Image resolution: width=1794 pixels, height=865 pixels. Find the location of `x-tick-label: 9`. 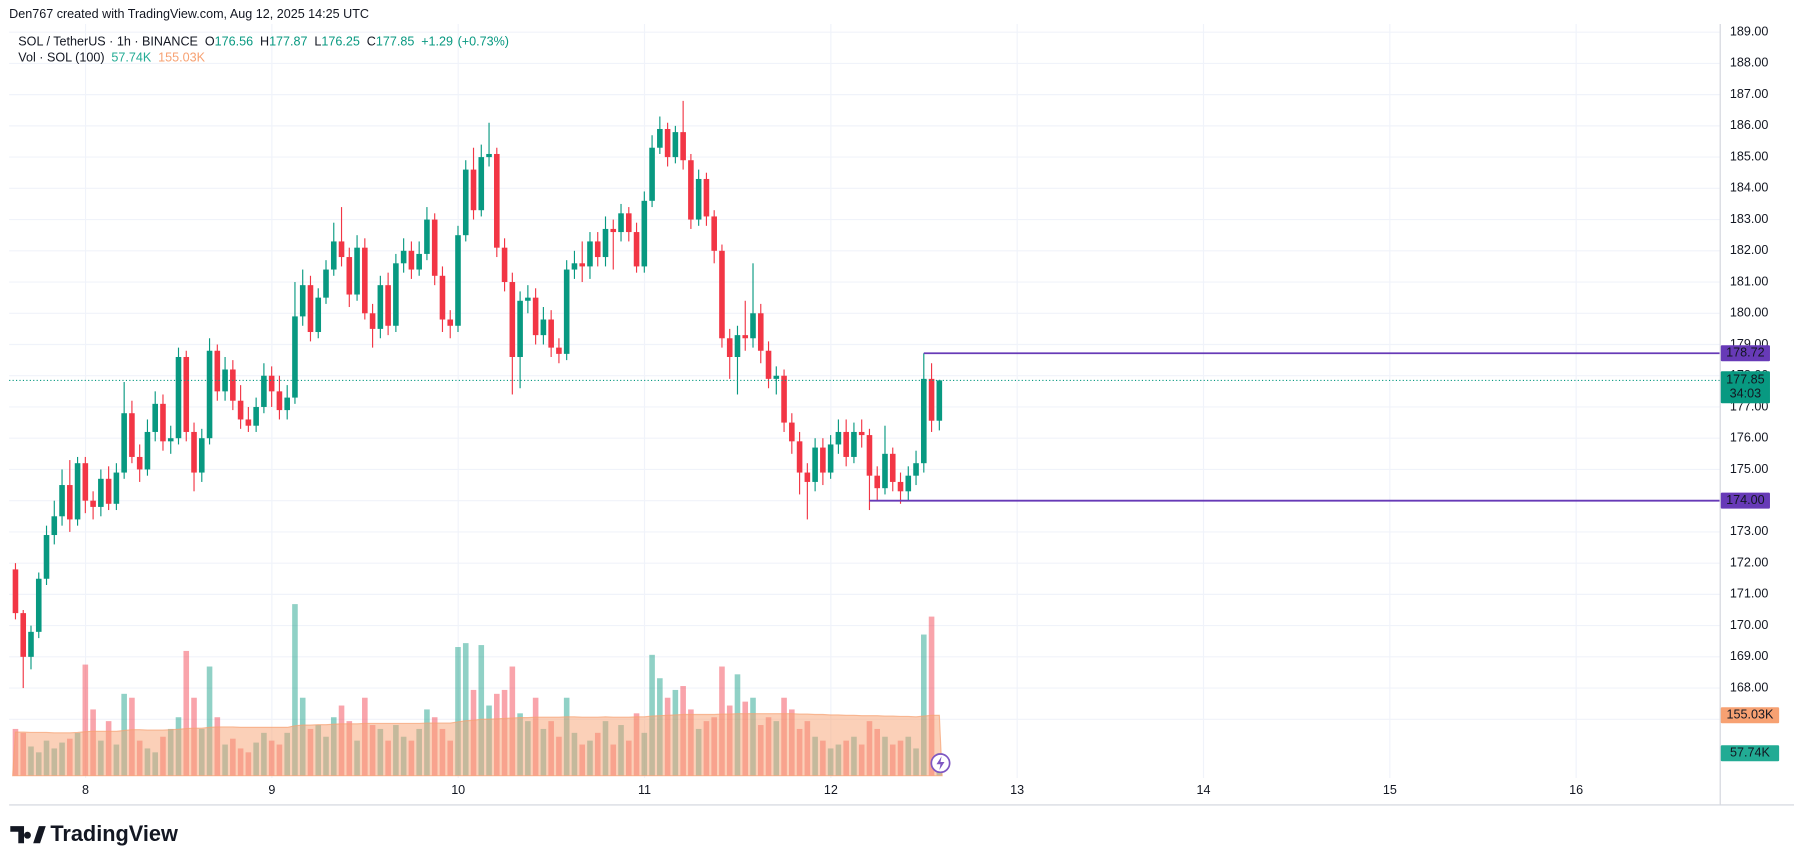

x-tick-label: 9 is located at coordinates (271, 790).